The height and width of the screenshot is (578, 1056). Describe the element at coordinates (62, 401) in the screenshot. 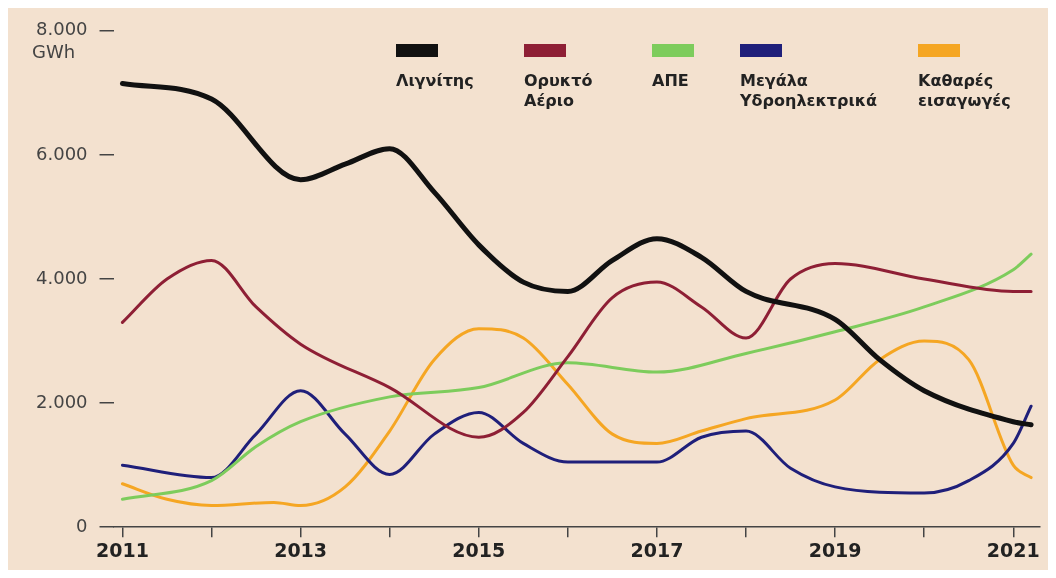

I see `y-tick-label: 2.000` at that location.